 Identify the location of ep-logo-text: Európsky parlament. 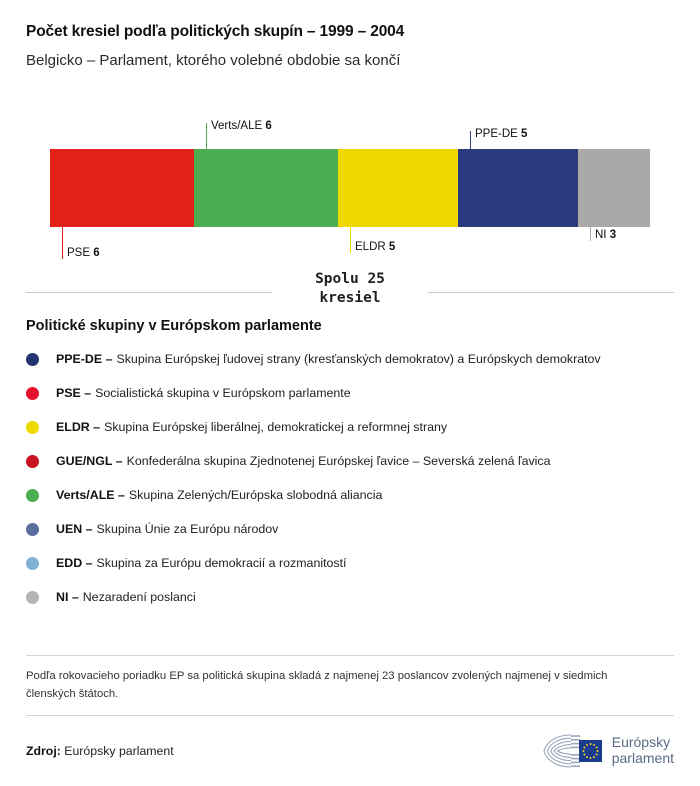
(643, 750).